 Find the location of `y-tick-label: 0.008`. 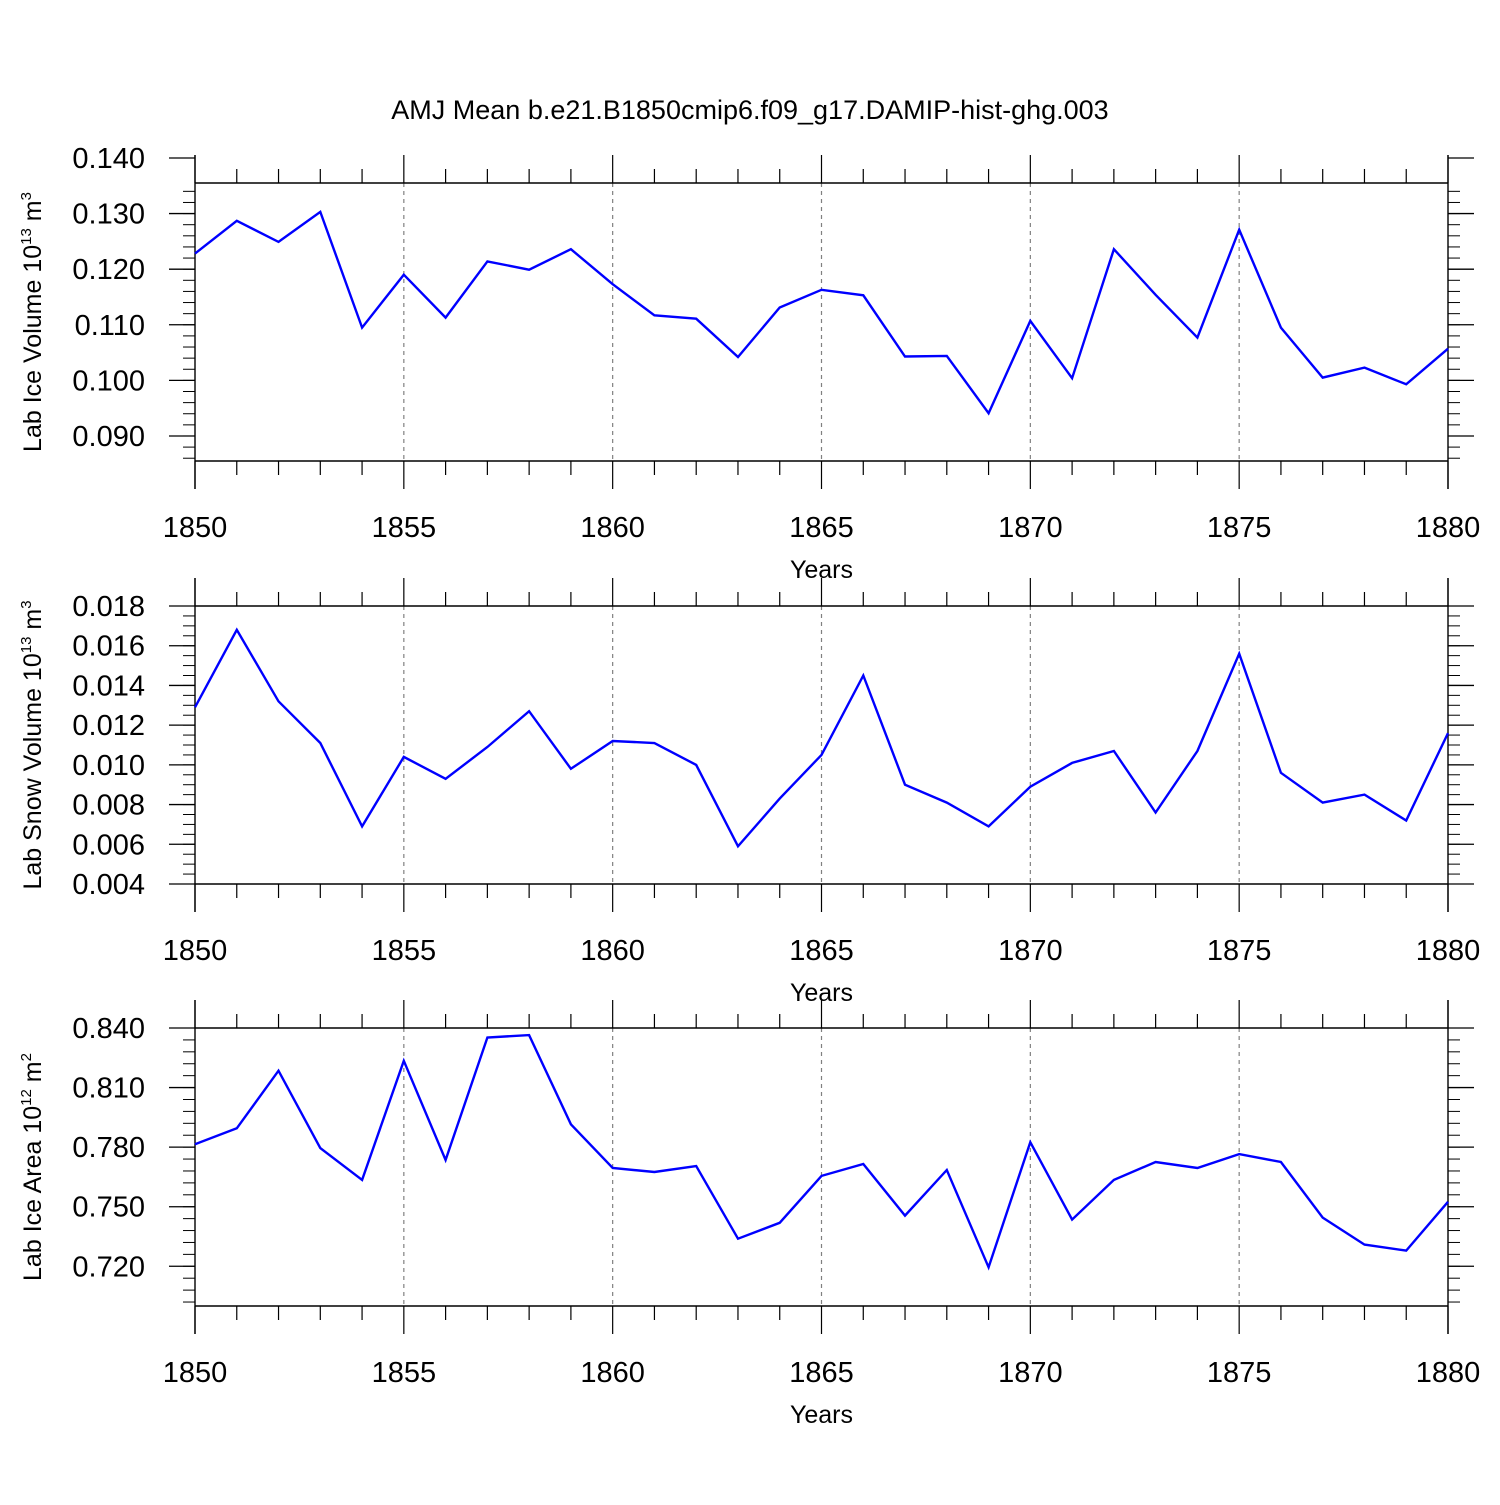

y-tick-label: 0.008 is located at coordinates (108, 806).